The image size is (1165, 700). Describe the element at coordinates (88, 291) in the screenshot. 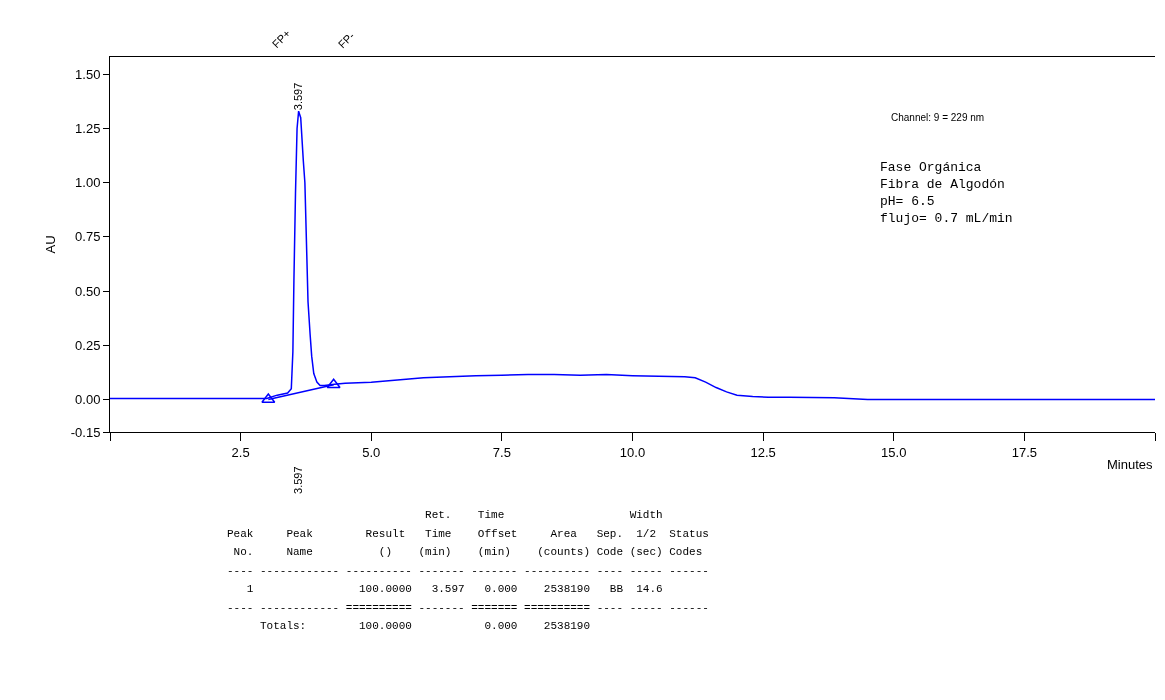

I see `y-tick-label: 0.50` at that location.